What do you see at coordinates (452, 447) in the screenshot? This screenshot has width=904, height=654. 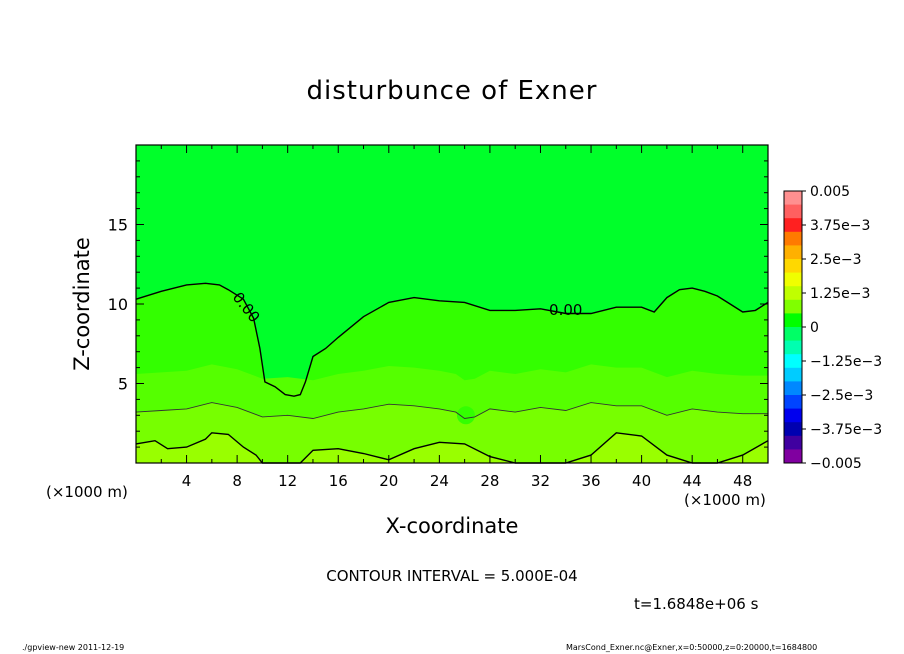 I see `fill-region-low` at bounding box center [452, 447].